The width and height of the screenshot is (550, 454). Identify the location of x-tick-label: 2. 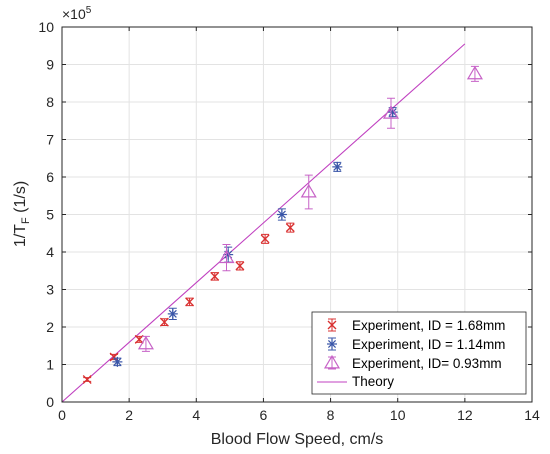
(129, 415).